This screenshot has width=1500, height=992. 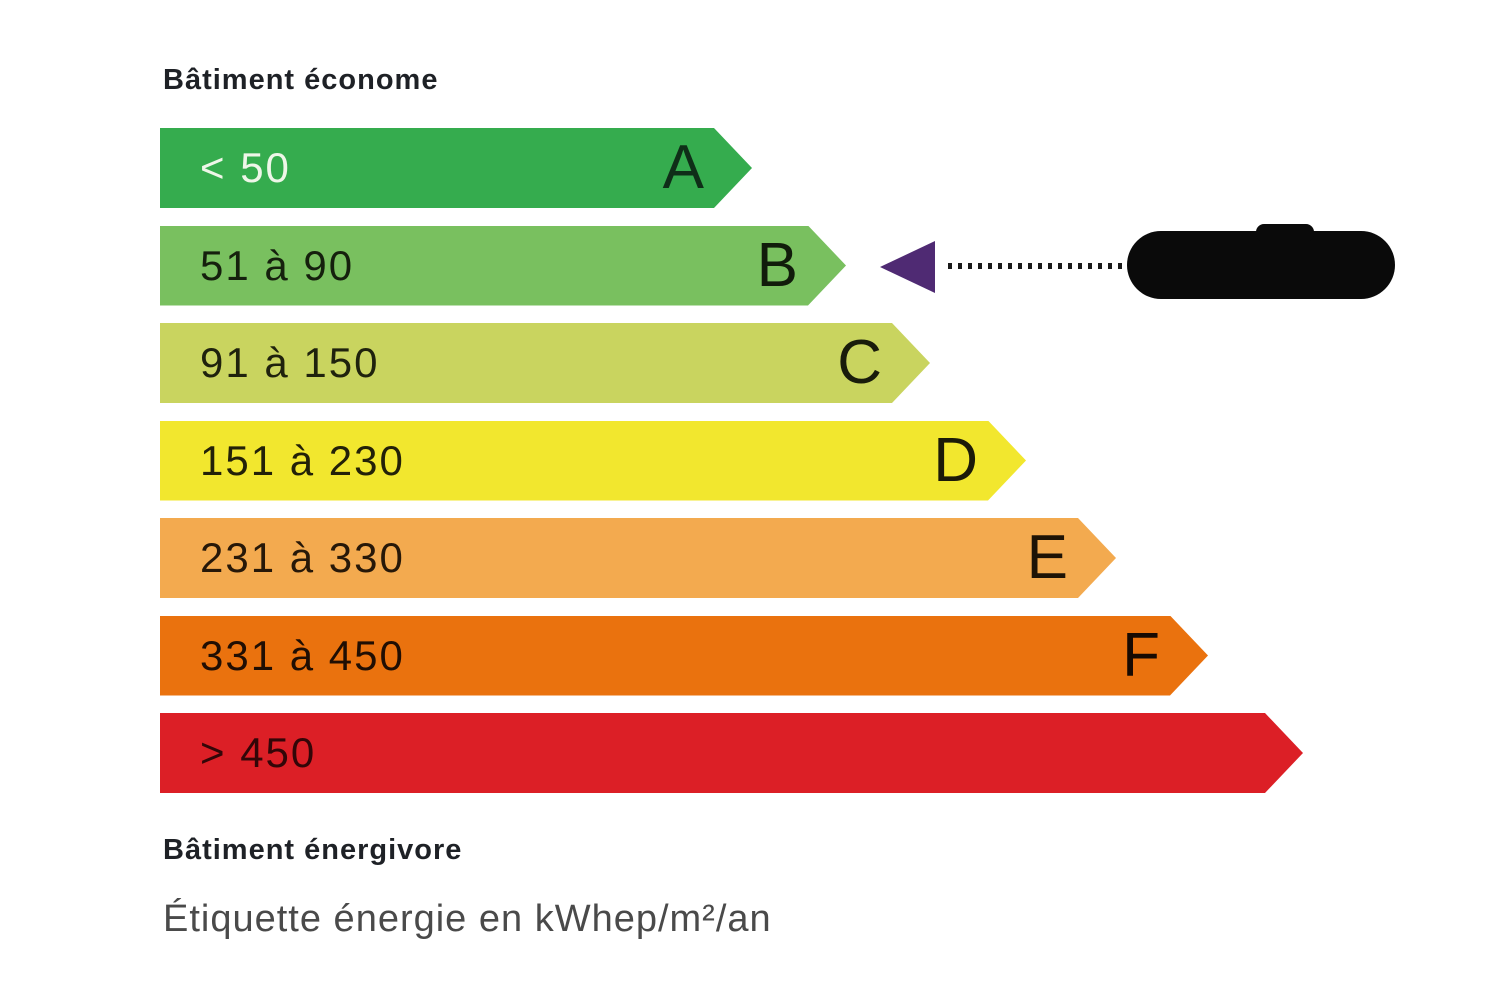 What do you see at coordinates (593, 461) in the screenshot?
I see `energy-bar-D: 151 à 230 D` at bounding box center [593, 461].